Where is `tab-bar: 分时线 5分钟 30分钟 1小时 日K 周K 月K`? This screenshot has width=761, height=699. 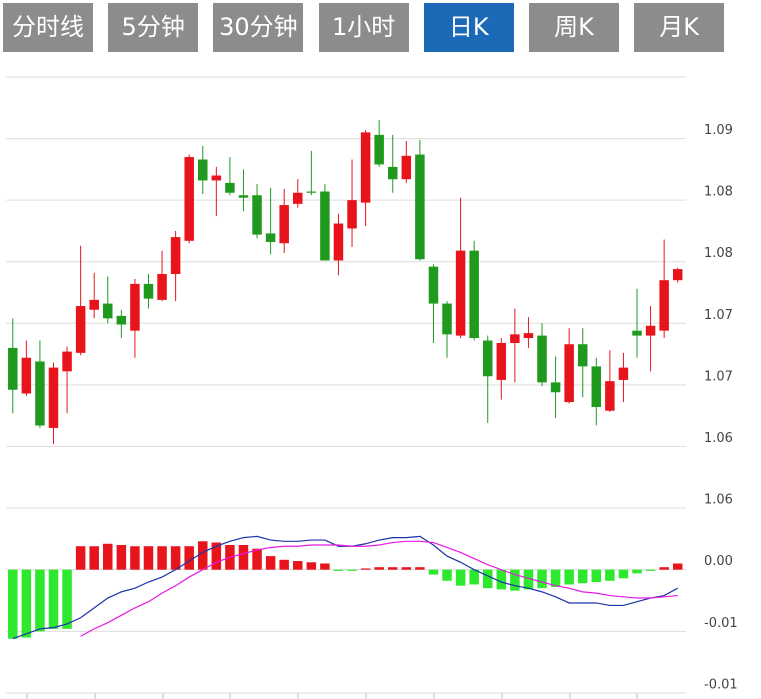 tab-bar: 分时线 5分钟 30分钟 1小时 日K 周K 月K is located at coordinates (380, 28).